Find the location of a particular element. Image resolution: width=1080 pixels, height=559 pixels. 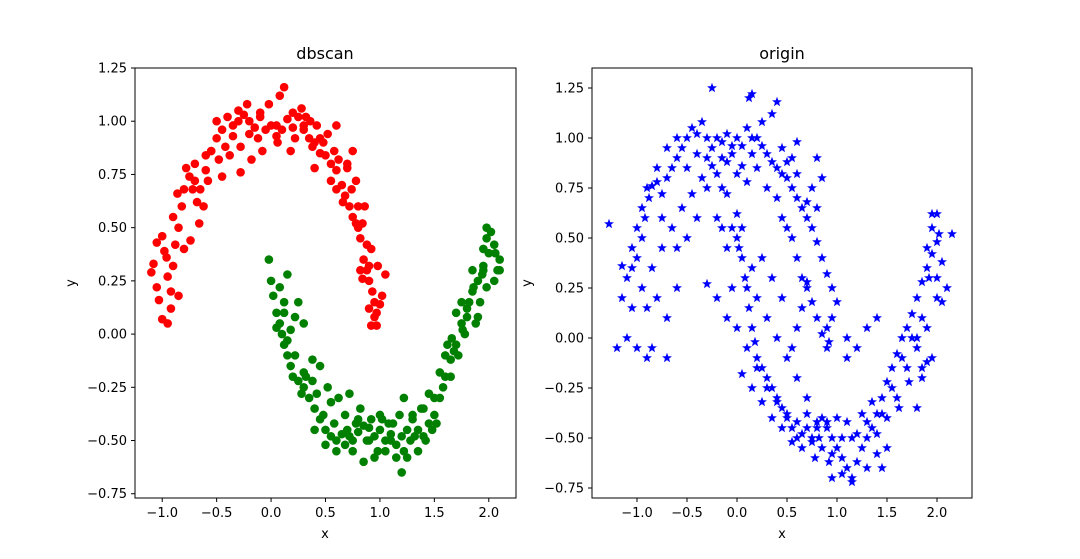

origin-x-tick-label: −0.5 is located at coordinates (687, 513).